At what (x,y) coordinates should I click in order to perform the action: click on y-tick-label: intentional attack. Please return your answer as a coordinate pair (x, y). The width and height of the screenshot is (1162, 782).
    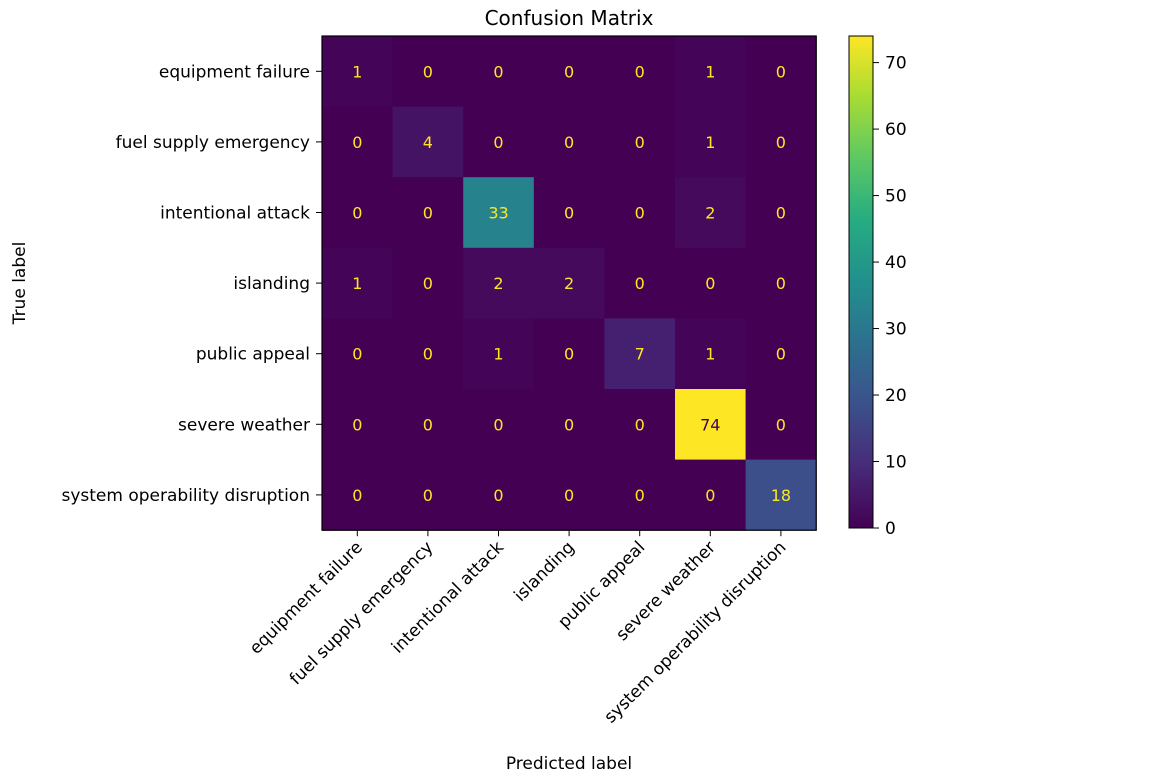
    Looking at the image, I should click on (235, 214).